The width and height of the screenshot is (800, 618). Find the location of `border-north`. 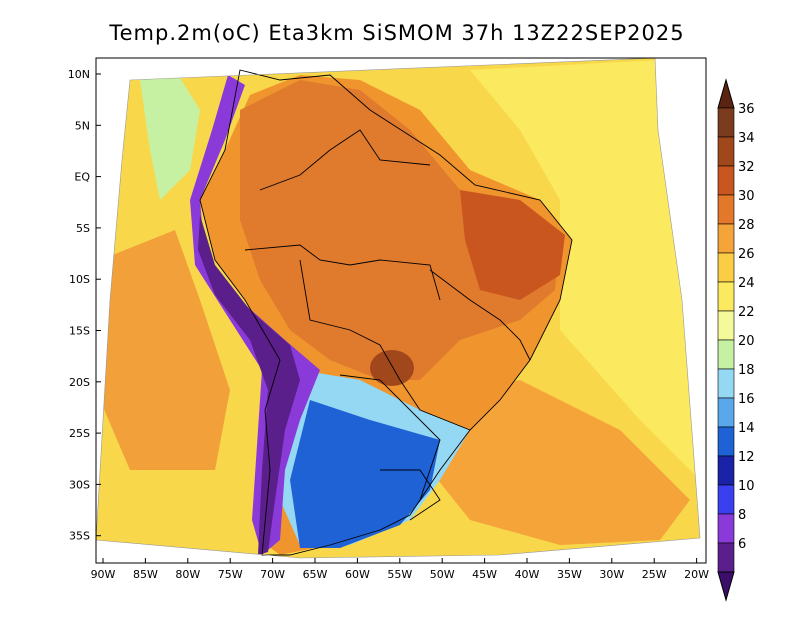

border-north is located at coordinates (345, 160).